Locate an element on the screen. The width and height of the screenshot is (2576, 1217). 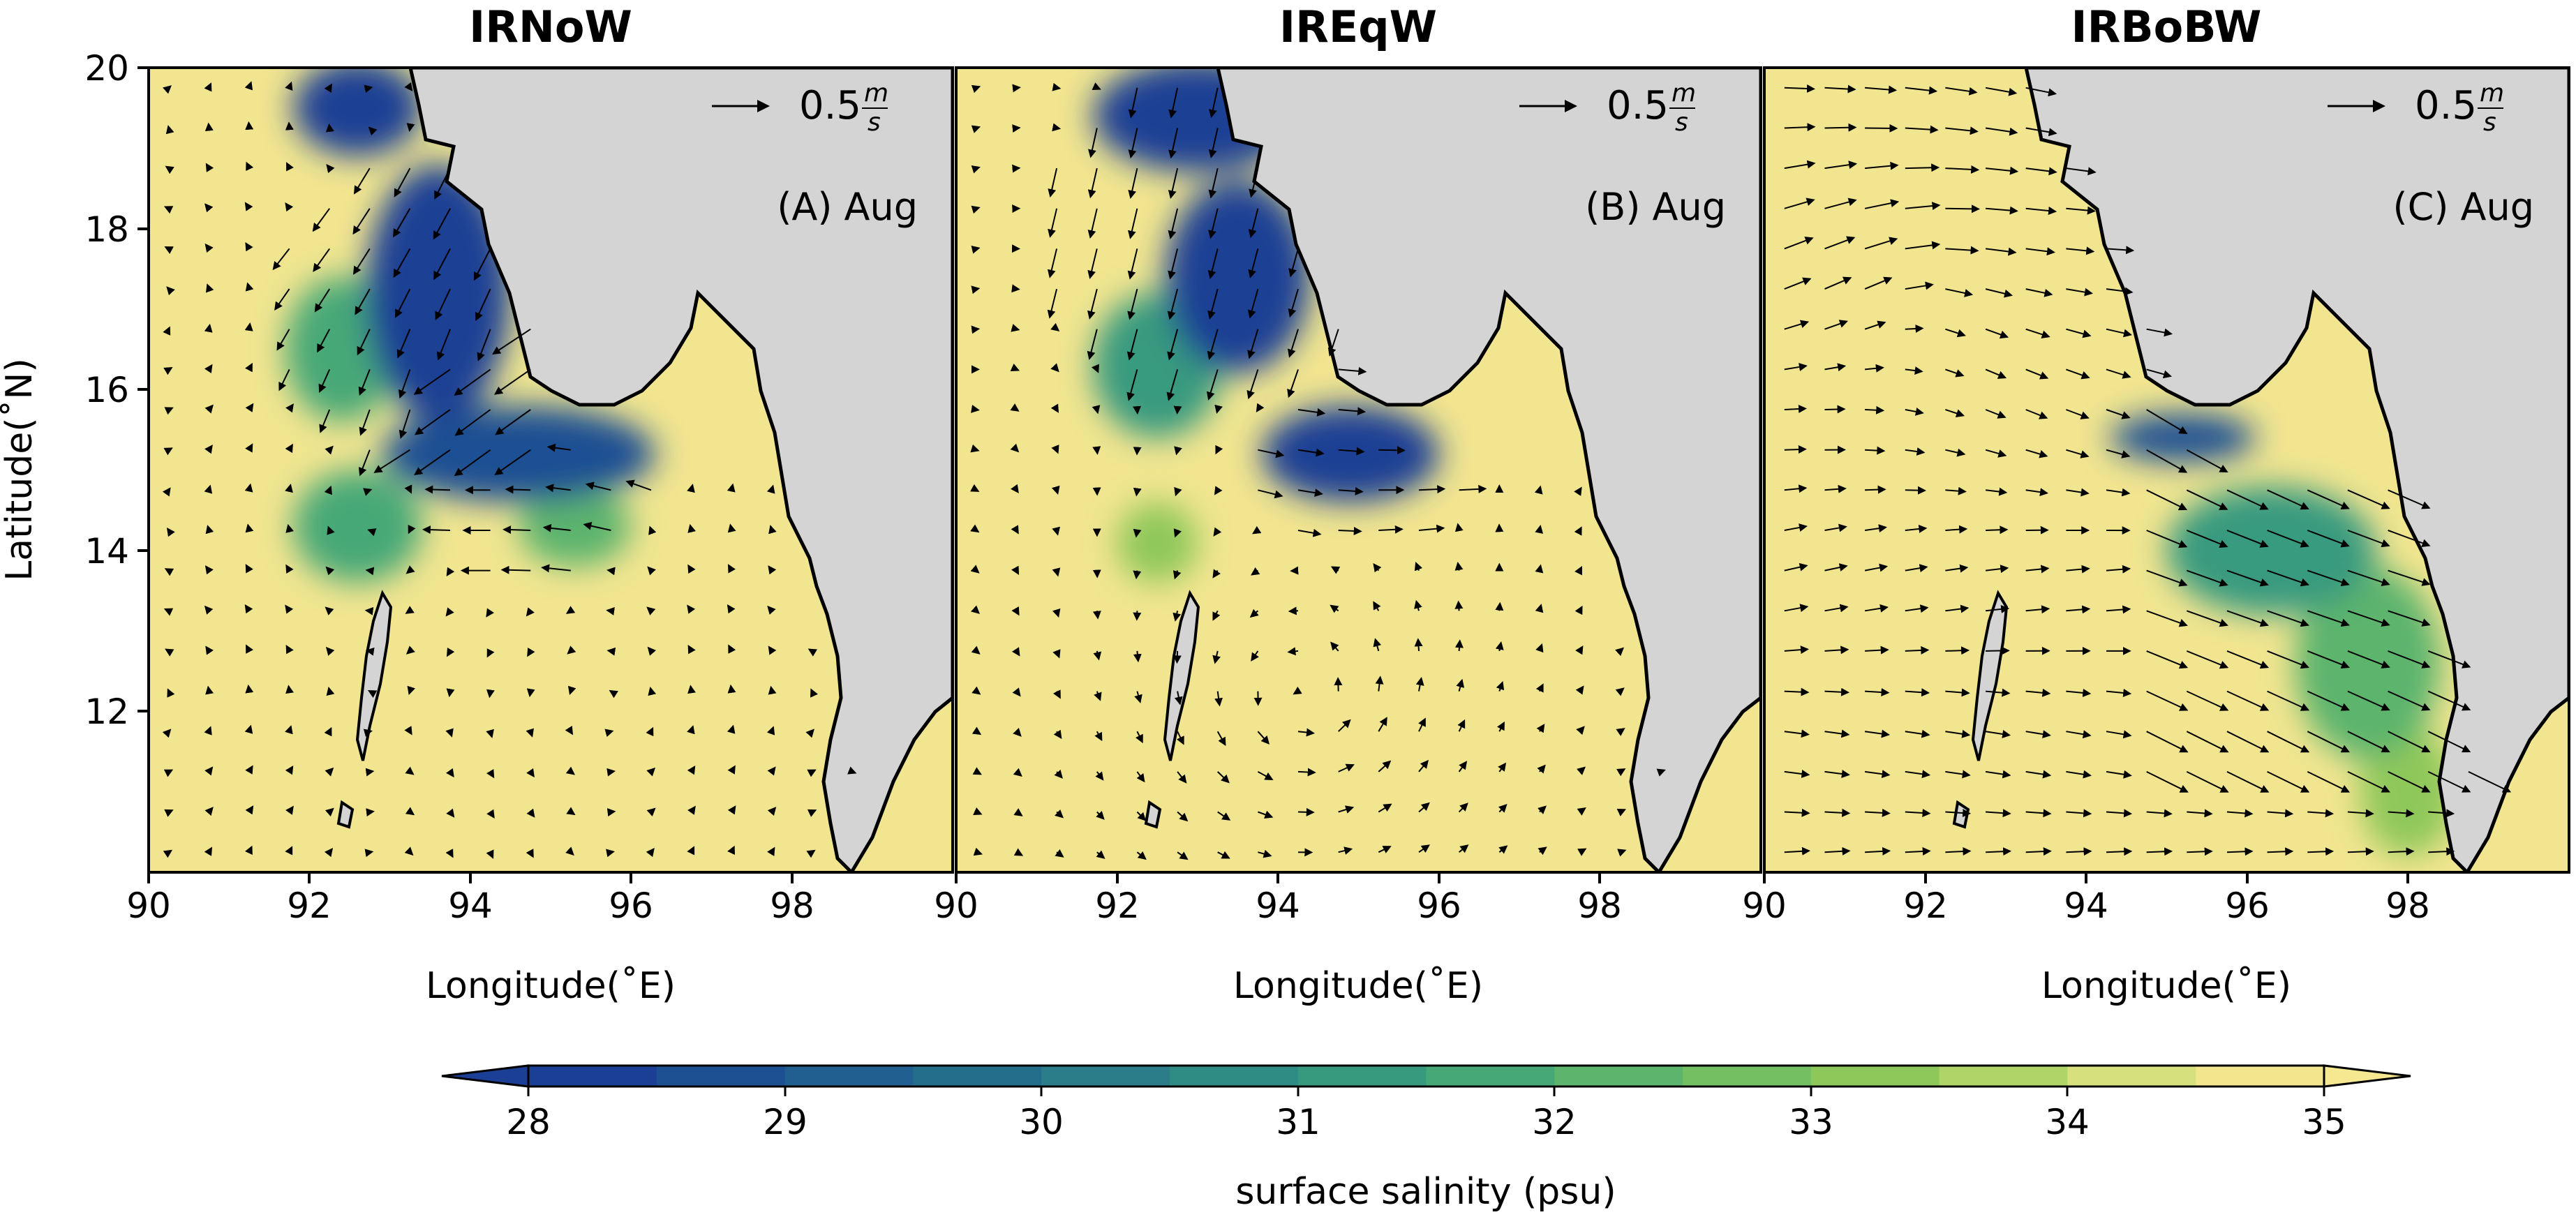
colorbar-over-extension is located at coordinates (2367, 1076).